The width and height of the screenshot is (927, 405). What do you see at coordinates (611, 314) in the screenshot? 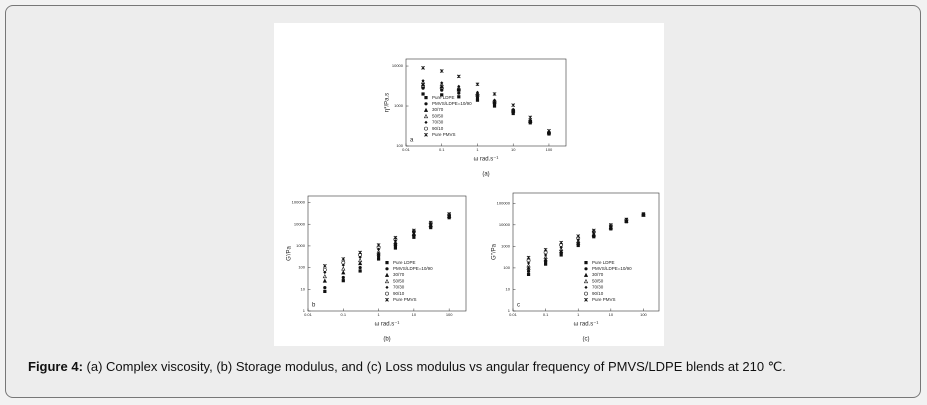
I see `x-tick-label: 10` at bounding box center [611, 314].